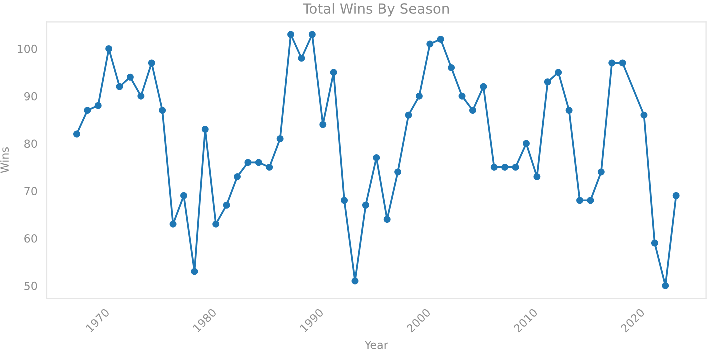 The height and width of the screenshot is (352, 712). I want to click on y-tick-label: 50, so click(31, 286).